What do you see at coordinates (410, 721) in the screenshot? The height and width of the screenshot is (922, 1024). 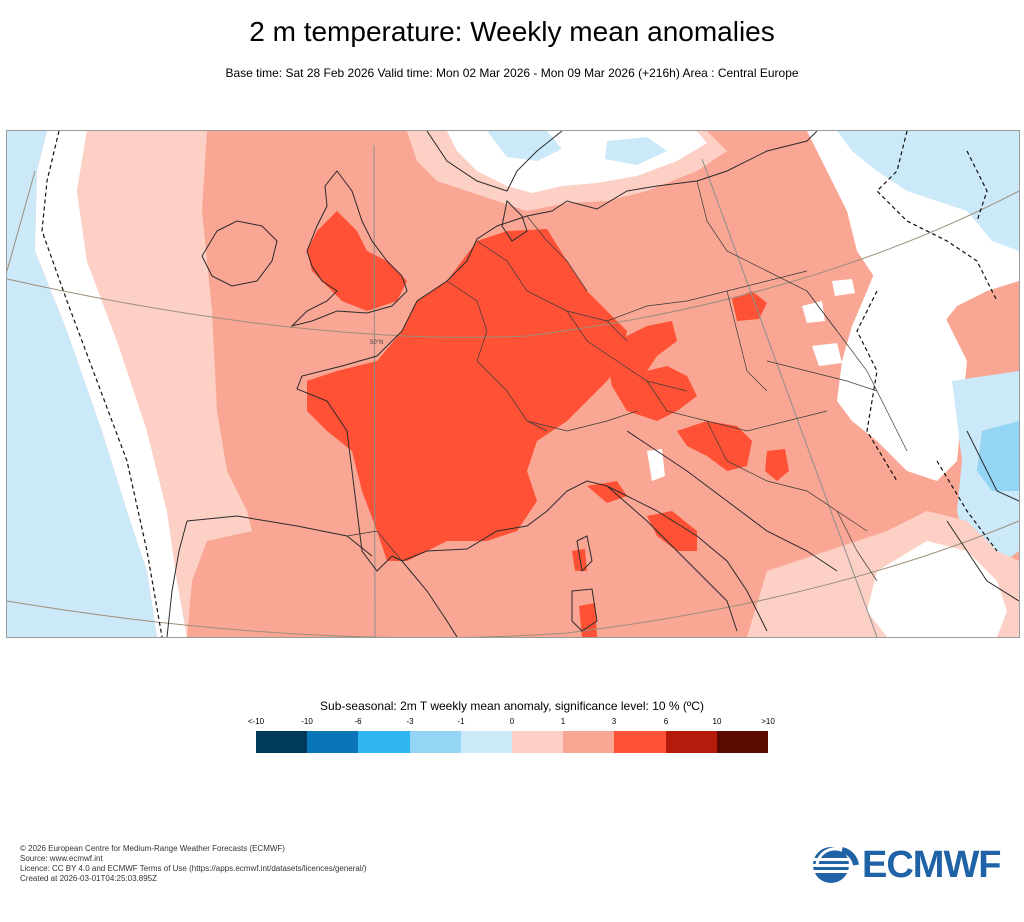 I see `tick-minus-3: -3` at bounding box center [410, 721].